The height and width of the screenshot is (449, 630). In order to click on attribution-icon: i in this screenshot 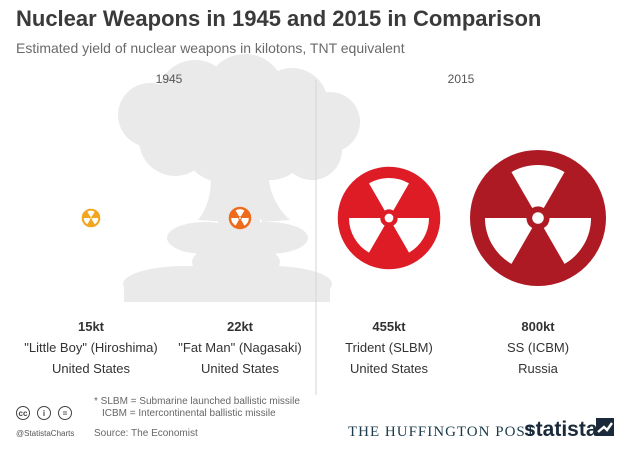, I will do `click(44, 413)`.